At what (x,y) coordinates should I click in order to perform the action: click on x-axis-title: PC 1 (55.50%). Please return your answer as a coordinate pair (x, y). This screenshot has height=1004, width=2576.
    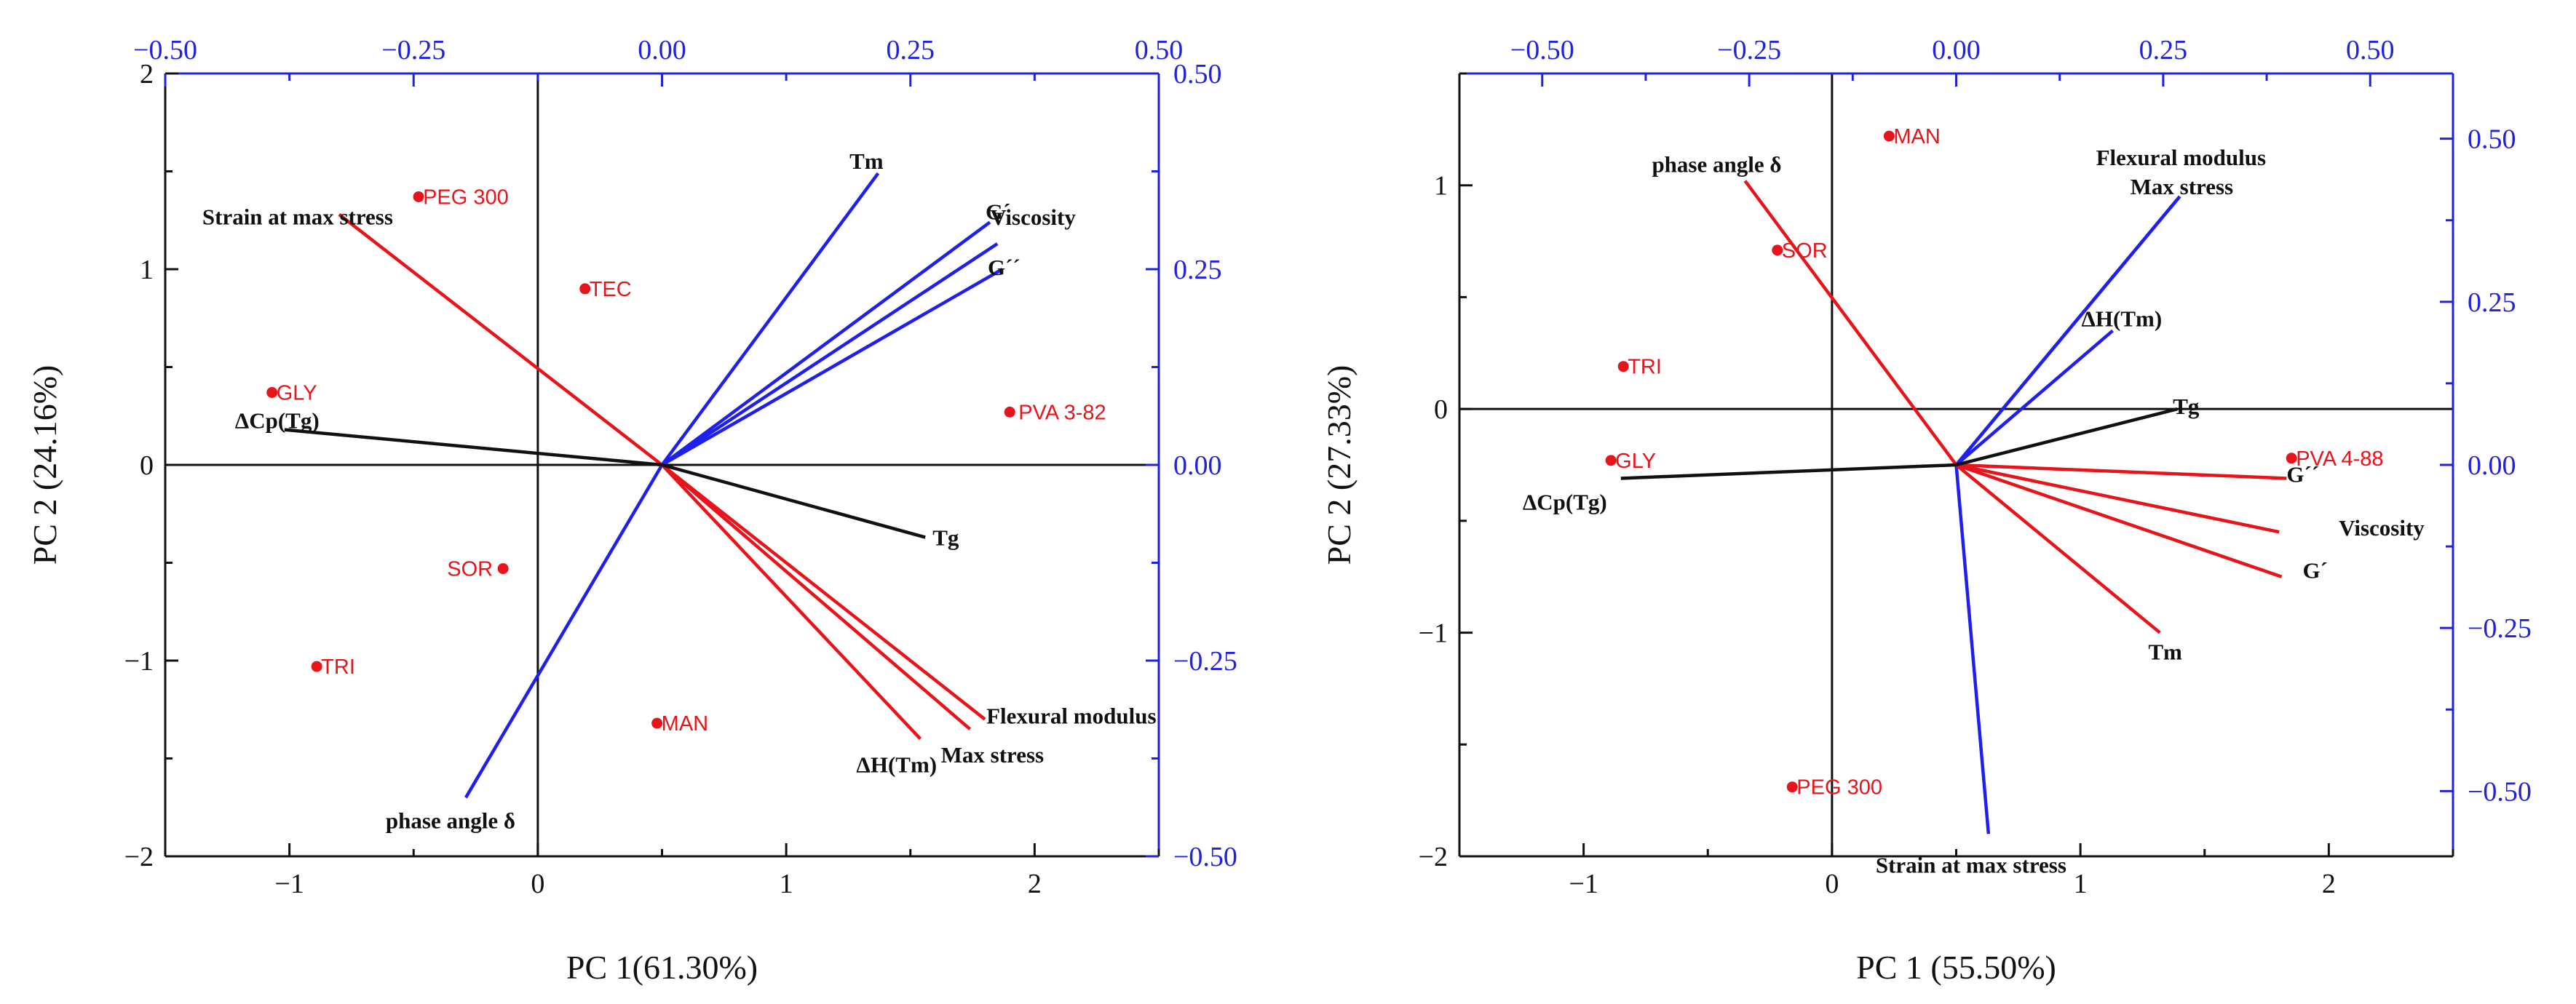
    Looking at the image, I should click on (1956, 967).